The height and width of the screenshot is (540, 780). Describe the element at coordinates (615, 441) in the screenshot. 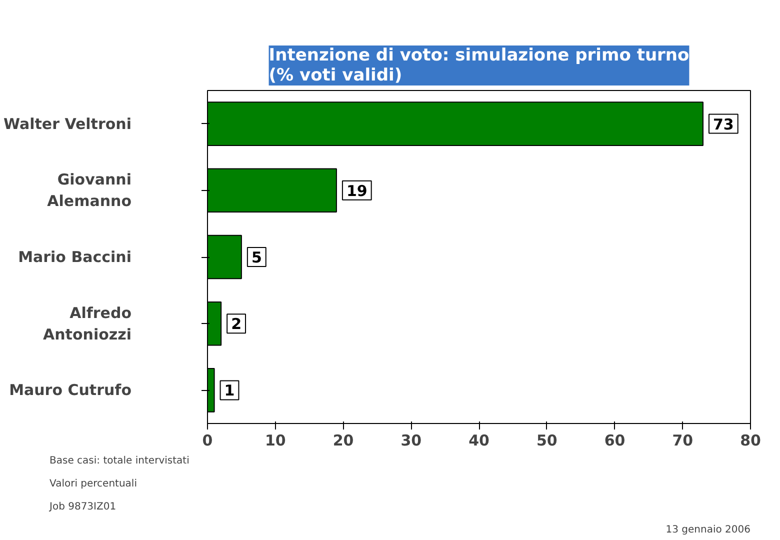

I see `x-tick-label: 60` at that location.